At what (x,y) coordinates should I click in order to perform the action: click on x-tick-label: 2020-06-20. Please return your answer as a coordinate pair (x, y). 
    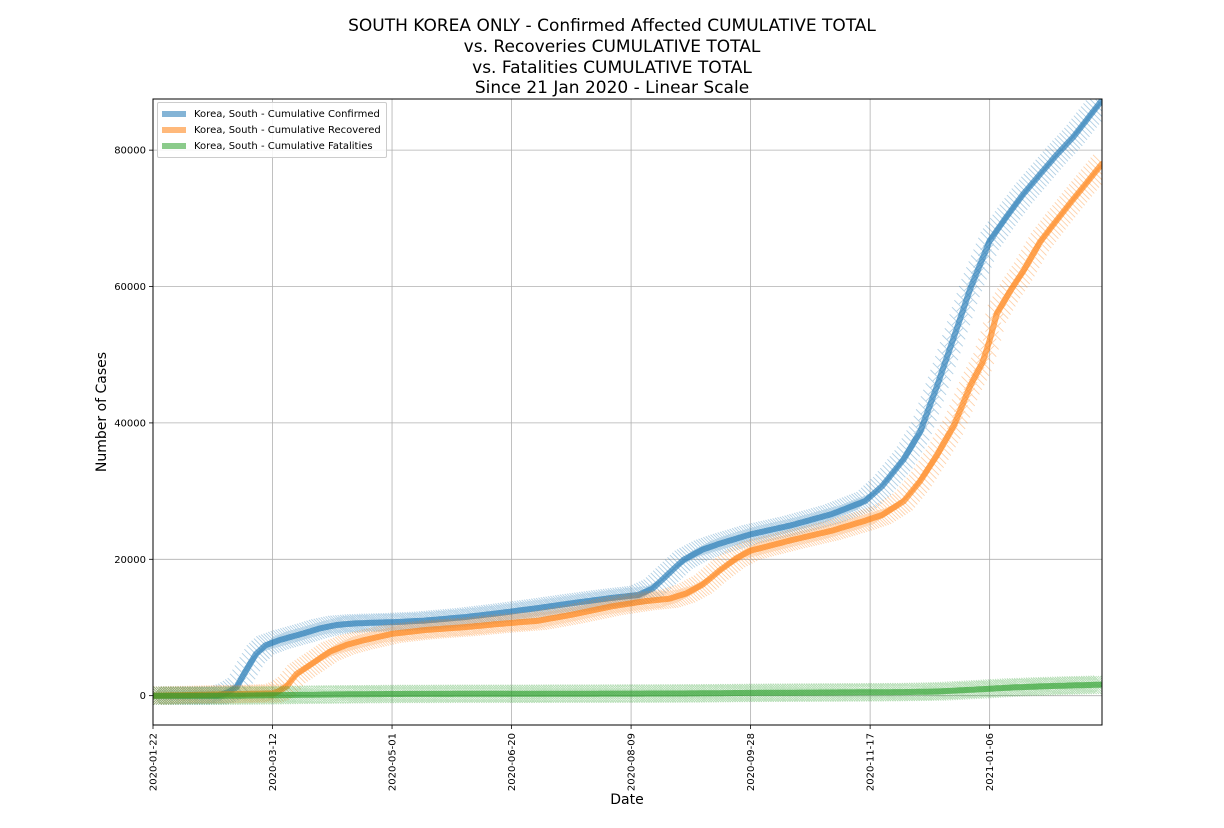
    Looking at the image, I should click on (512, 762).